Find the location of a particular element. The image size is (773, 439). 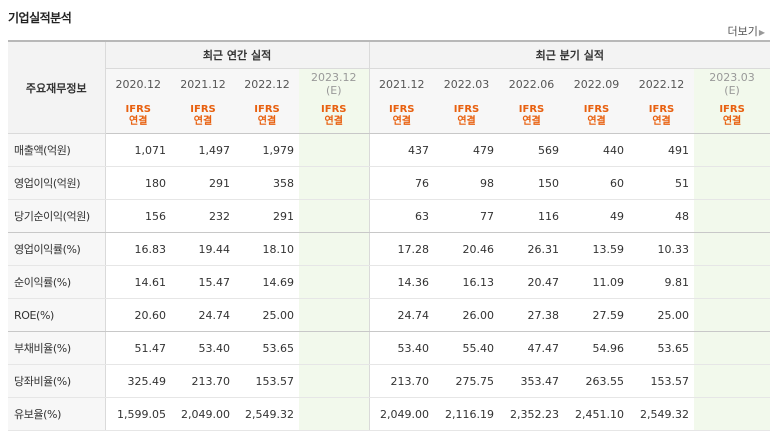

period-quarter-4: 2022.12 is located at coordinates (662, 83).